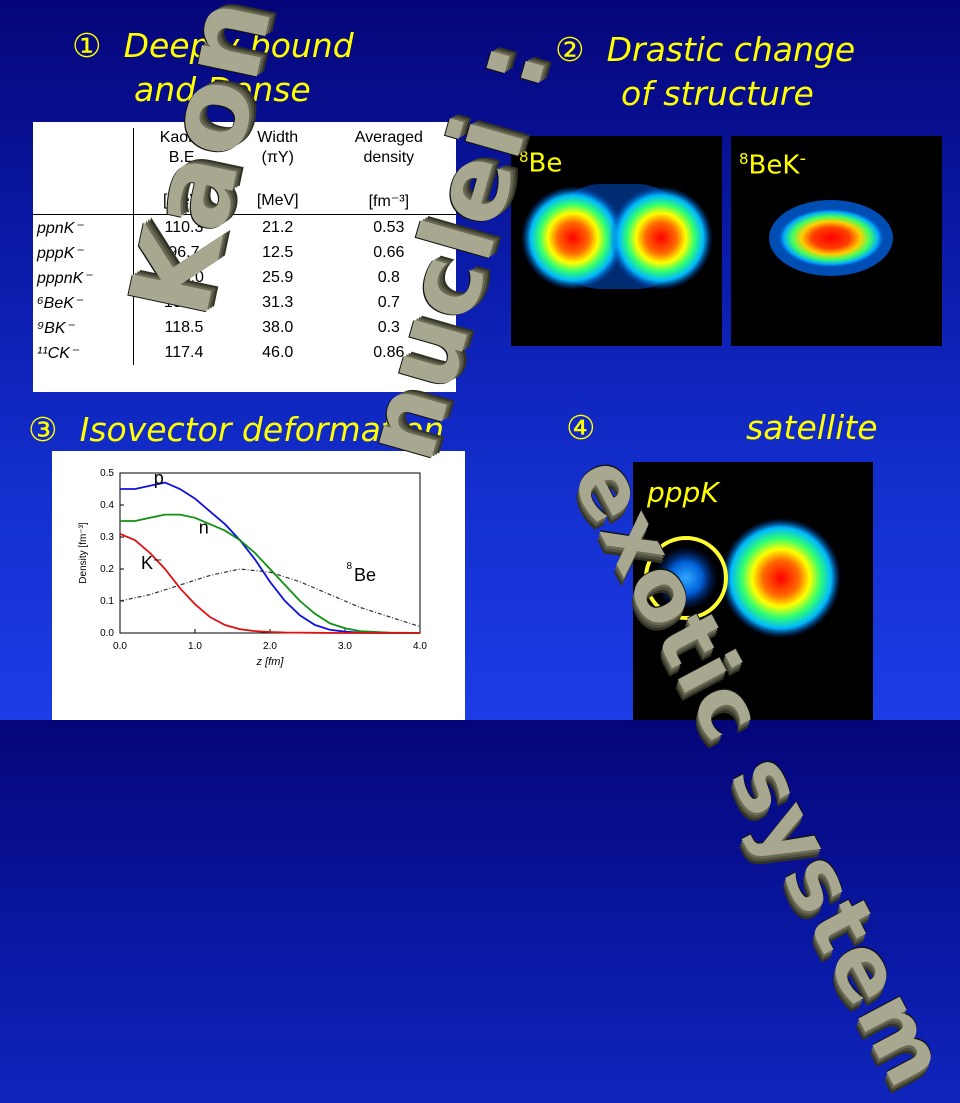 Image resolution: width=960 pixels, height=1103 pixels. What do you see at coordinates (83, 158) in the screenshot?
I see `table-header-empty` at bounding box center [83, 158].